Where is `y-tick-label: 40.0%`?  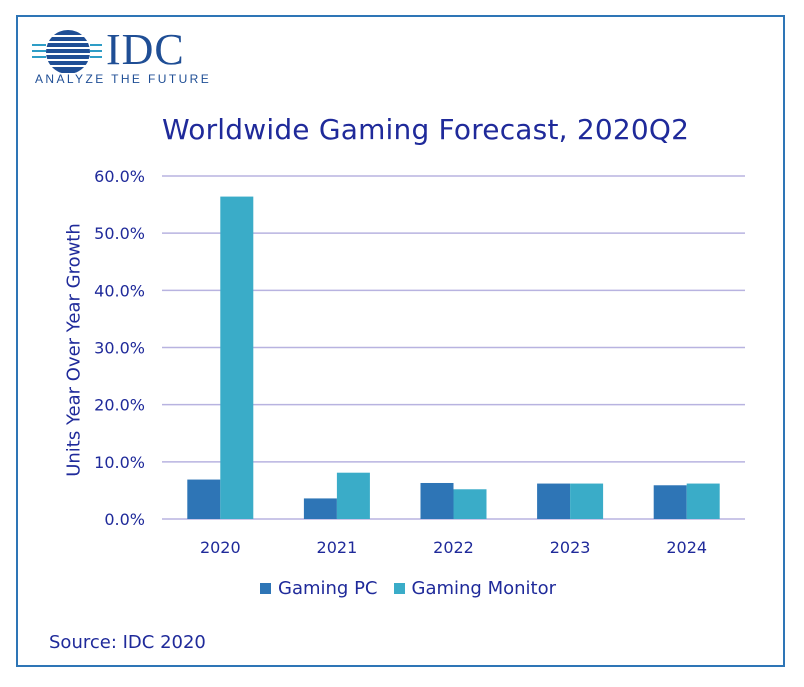 y-tick-label: 40.0% is located at coordinates (119, 290).